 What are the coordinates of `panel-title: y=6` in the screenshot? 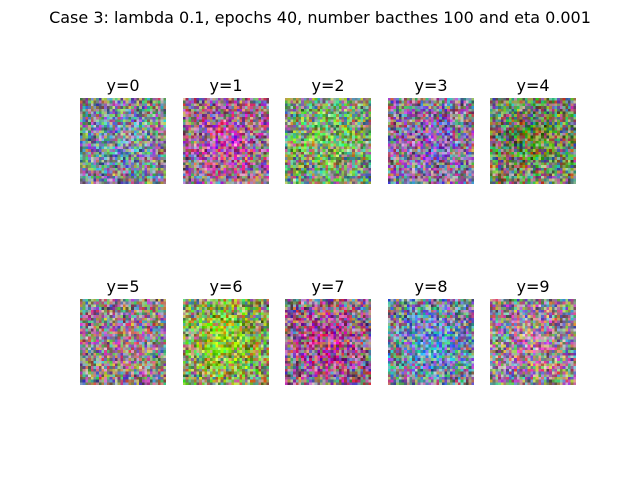 It's located at (226, 286).